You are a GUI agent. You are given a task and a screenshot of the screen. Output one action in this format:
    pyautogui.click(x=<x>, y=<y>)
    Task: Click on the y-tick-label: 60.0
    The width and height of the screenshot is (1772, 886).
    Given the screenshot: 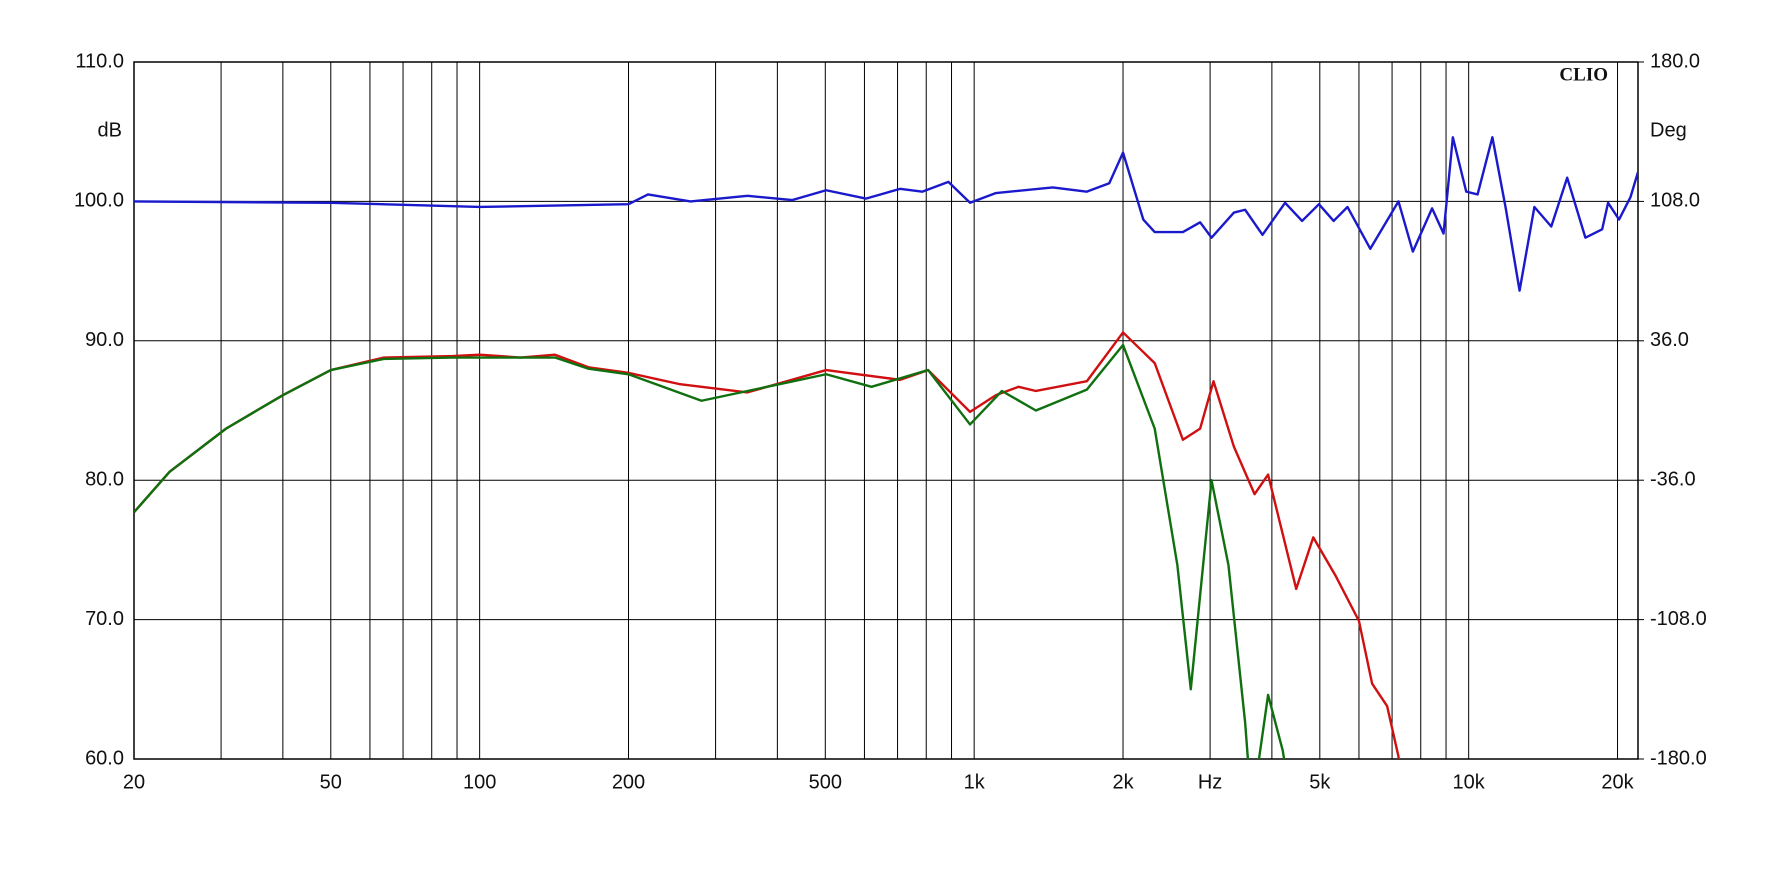 What is the action you would take?
    pyautogui.click(x=104, y=758)
    